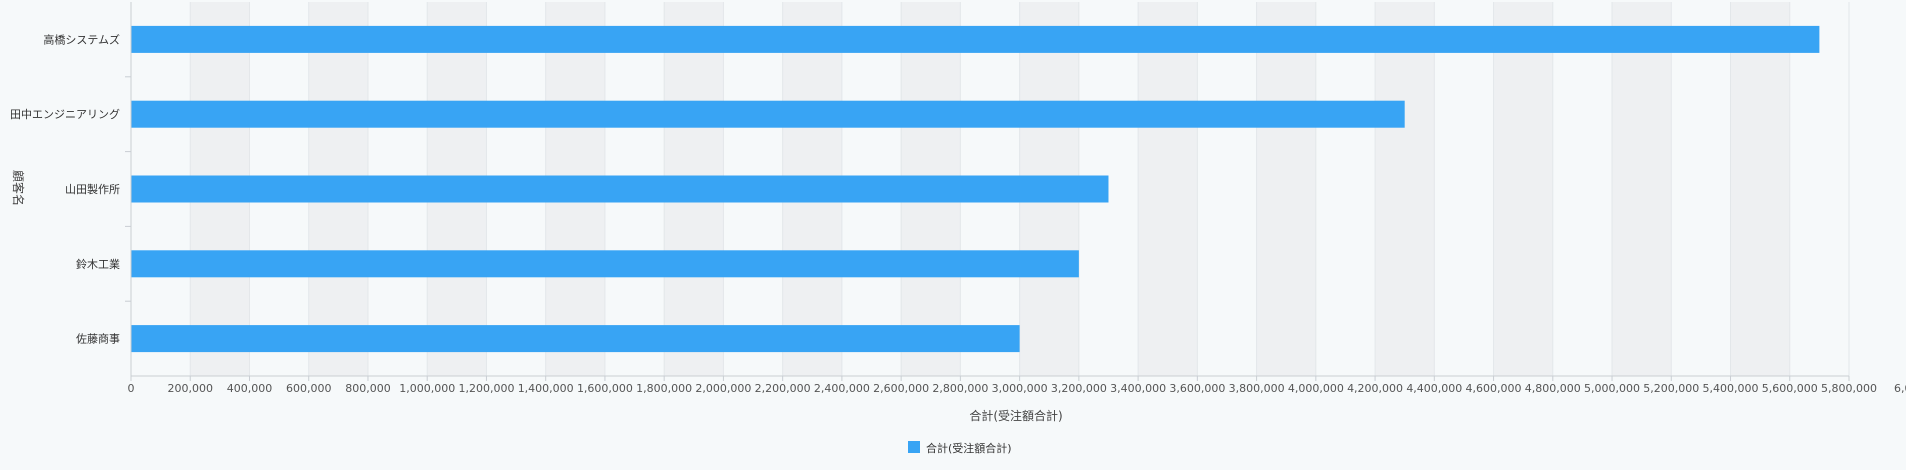 The width and height of the screenshot is (1906, 470). What do you see at coordinates (131, 388) in the screenshot?
I see `x-tick-label: 0` at bounding box center [131, 388].